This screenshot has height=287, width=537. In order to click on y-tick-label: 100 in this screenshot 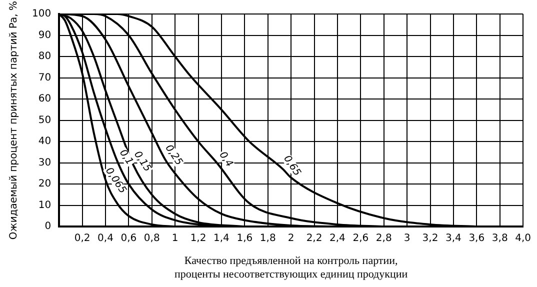, I will do `click(42, 14)`.